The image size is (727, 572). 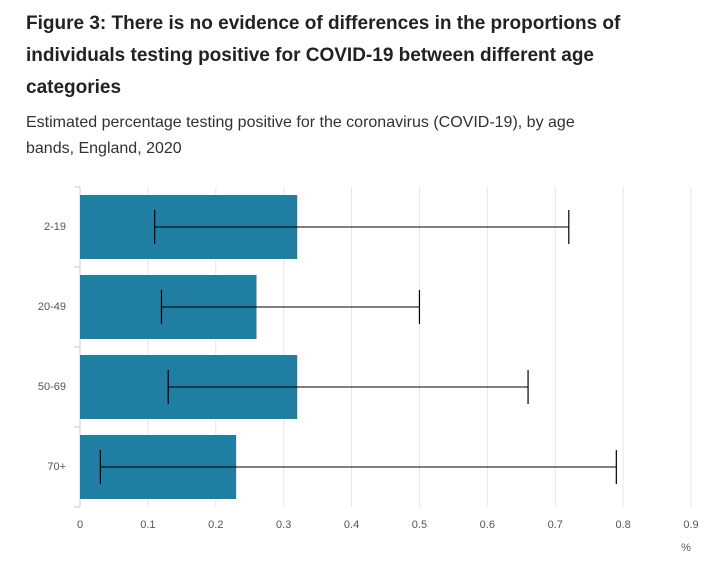 I want to click on x-tick-label: 0.9, so click(x=690, y=525).